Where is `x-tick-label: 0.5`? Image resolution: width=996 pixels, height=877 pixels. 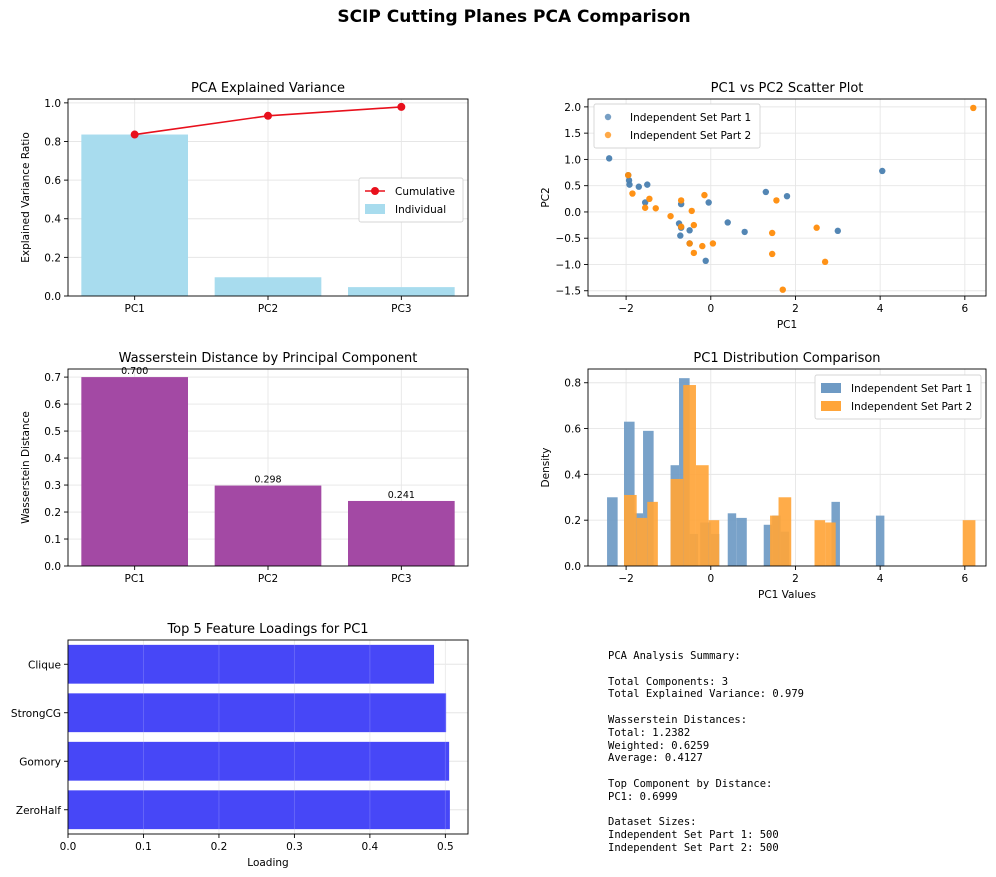
x-tick-label: 0.5 is located at coordinates (445, 847).